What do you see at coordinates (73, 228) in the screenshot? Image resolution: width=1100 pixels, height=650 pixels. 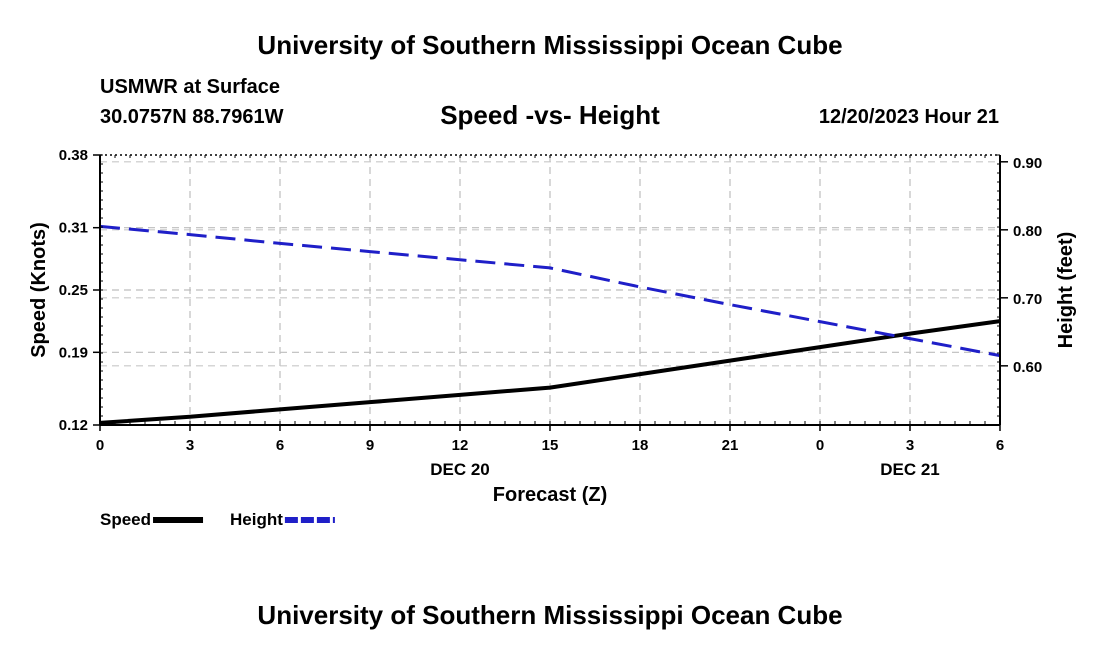 I see `y-left-tick-label: 0.31` at bounding box center [73, 228].